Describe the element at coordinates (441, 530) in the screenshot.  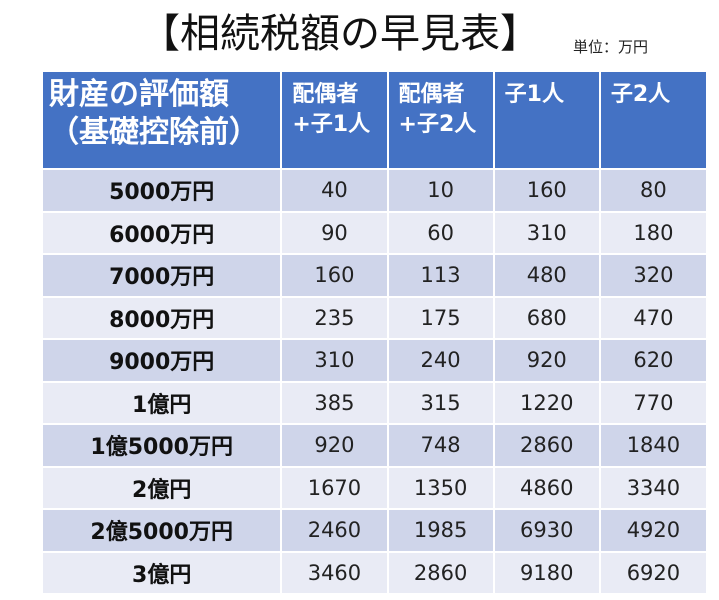
I see `table-cell: 1985` at that location.